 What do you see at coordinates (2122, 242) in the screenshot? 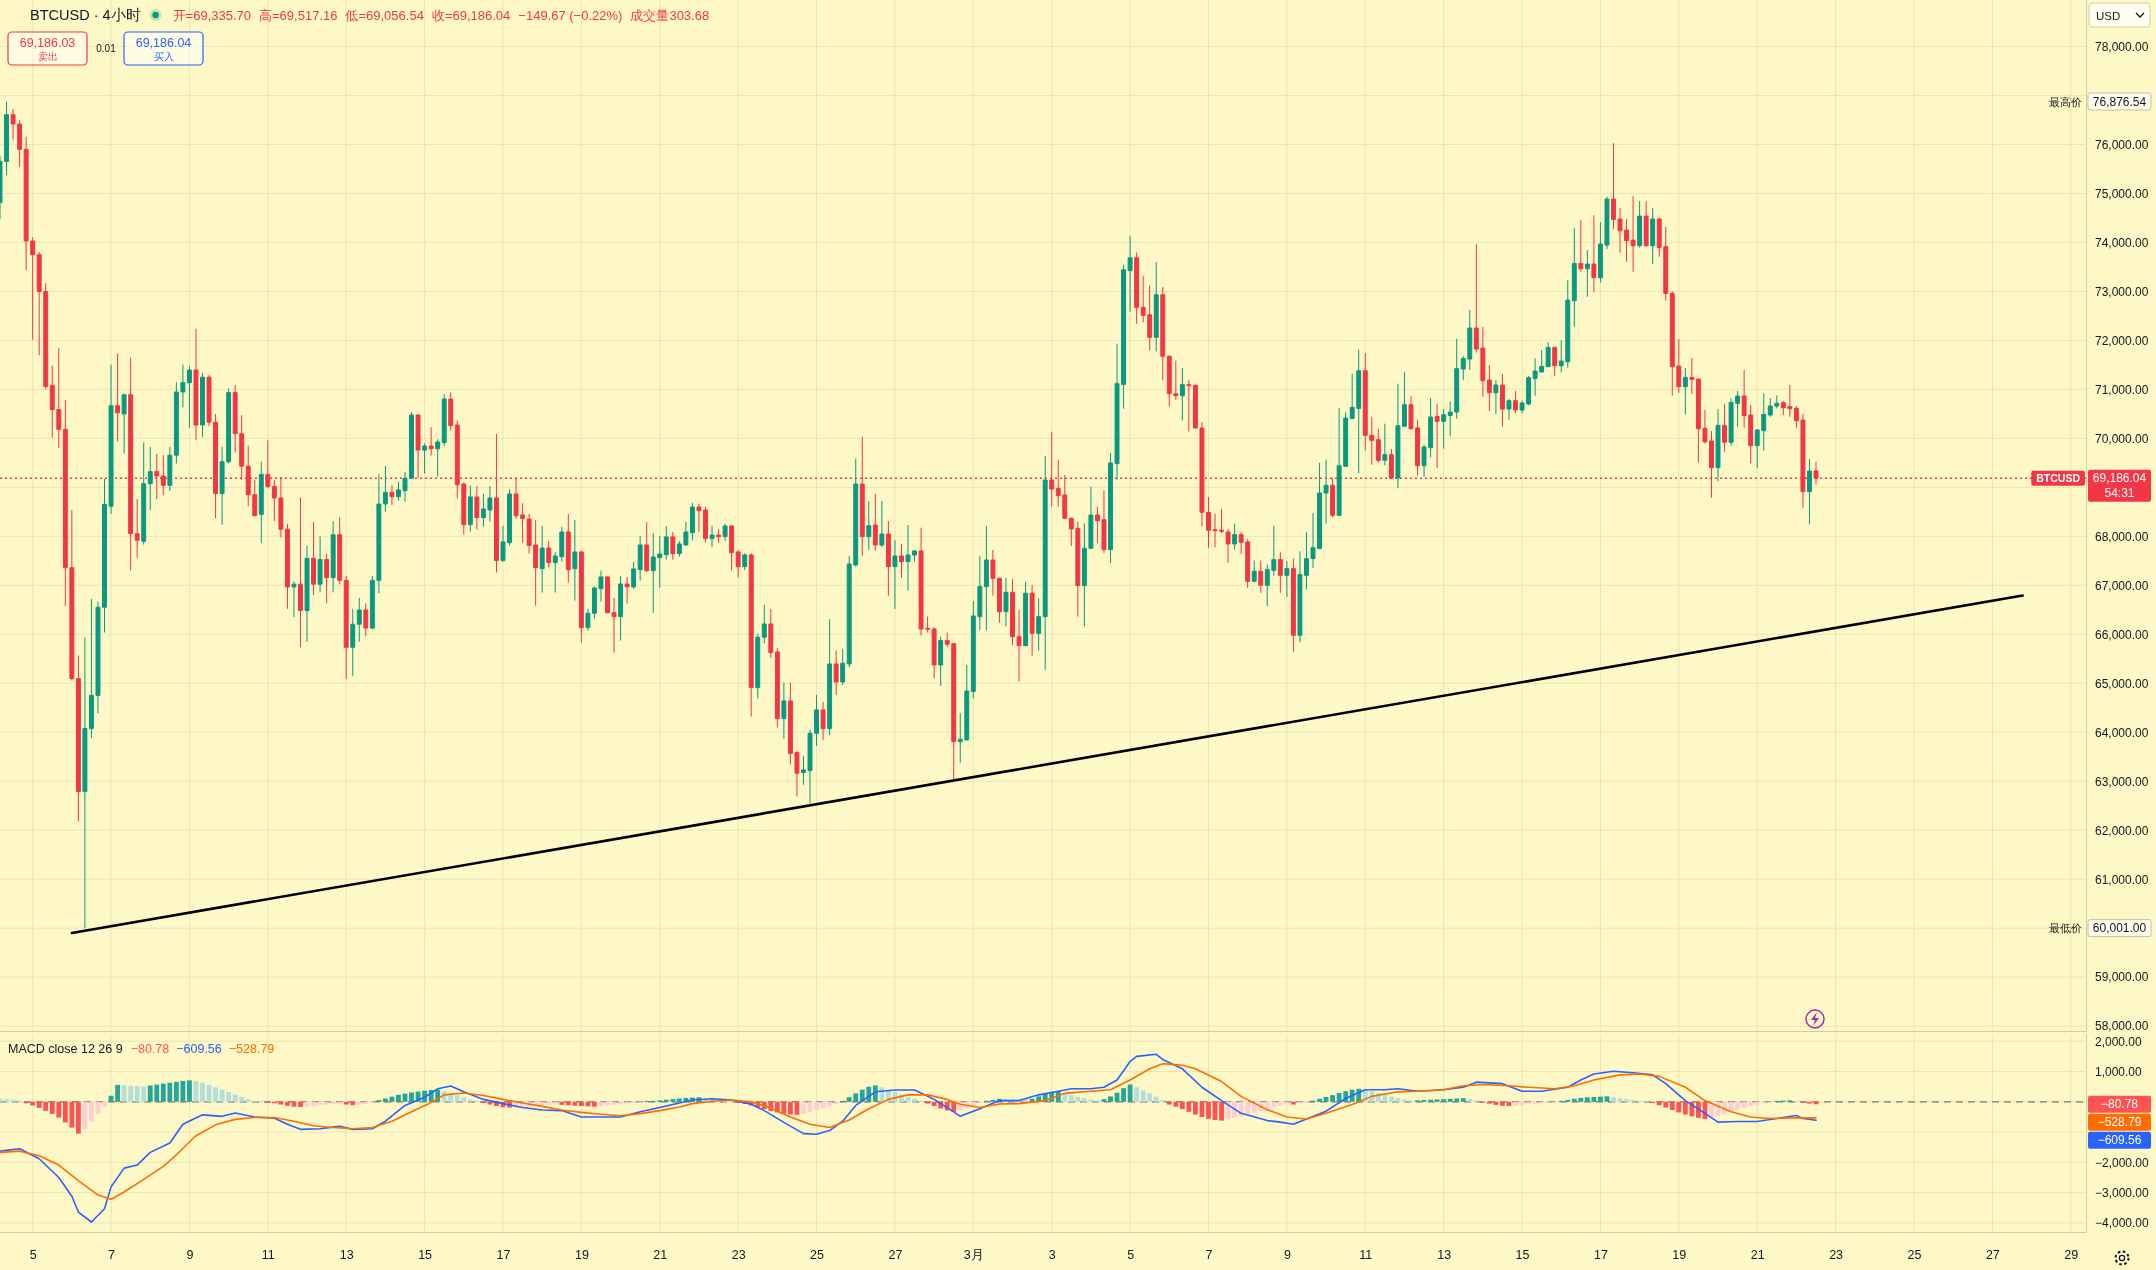
I see `y-tick-label: 74,000.00` at bounding box center [2122, 242].